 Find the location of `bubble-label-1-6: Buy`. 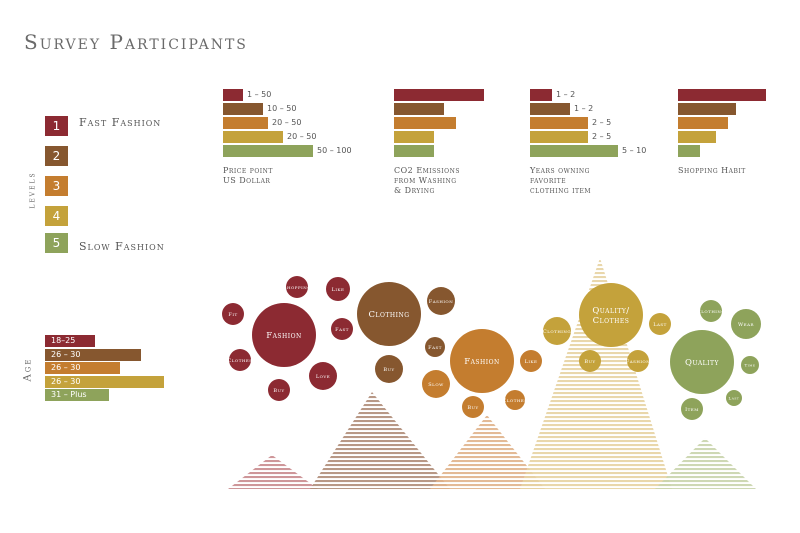

bubble-label-1-6: Buy is located at coordinates (278, 391).